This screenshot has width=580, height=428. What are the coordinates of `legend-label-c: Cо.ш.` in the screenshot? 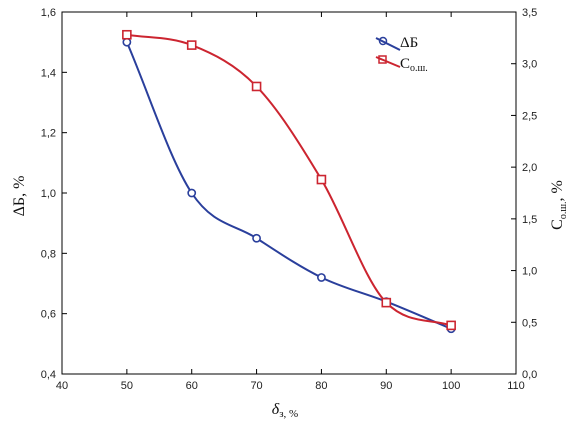 It's located at (414, 65).